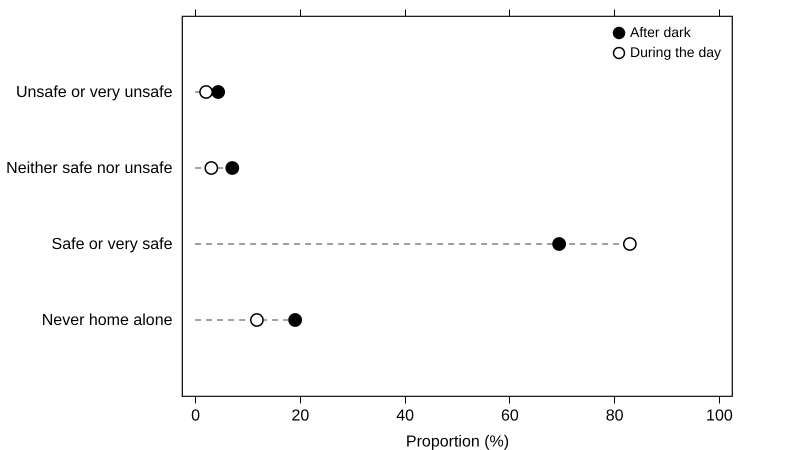 The height and width of the screenshot is (450, 788). What do you see at coordinates (112, 244) in the screenshot?
I see `y-tick-label: Safe or very safe` at bounding box center [112, 244].